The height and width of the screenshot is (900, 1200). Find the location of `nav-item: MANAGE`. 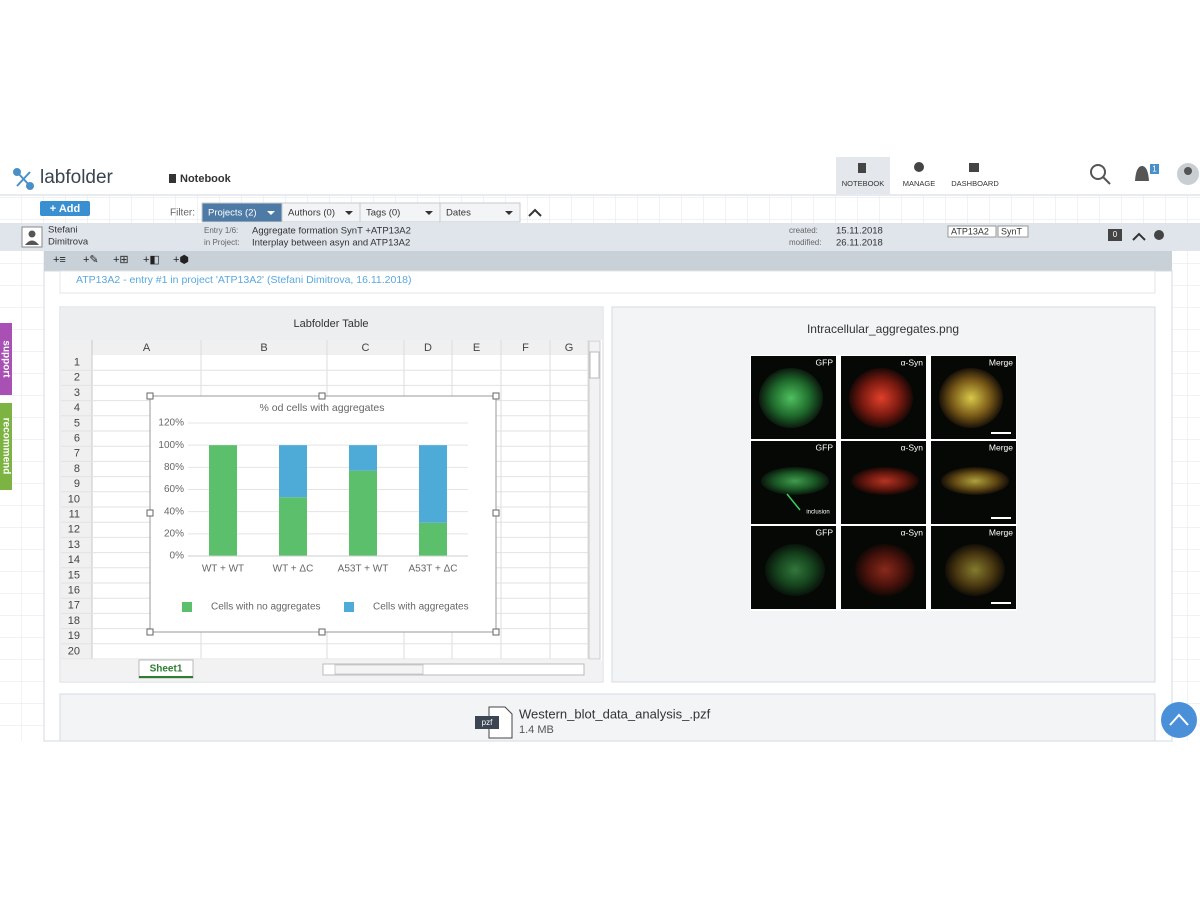

nav-item: MANAGE is located at coordinates (919, 183).